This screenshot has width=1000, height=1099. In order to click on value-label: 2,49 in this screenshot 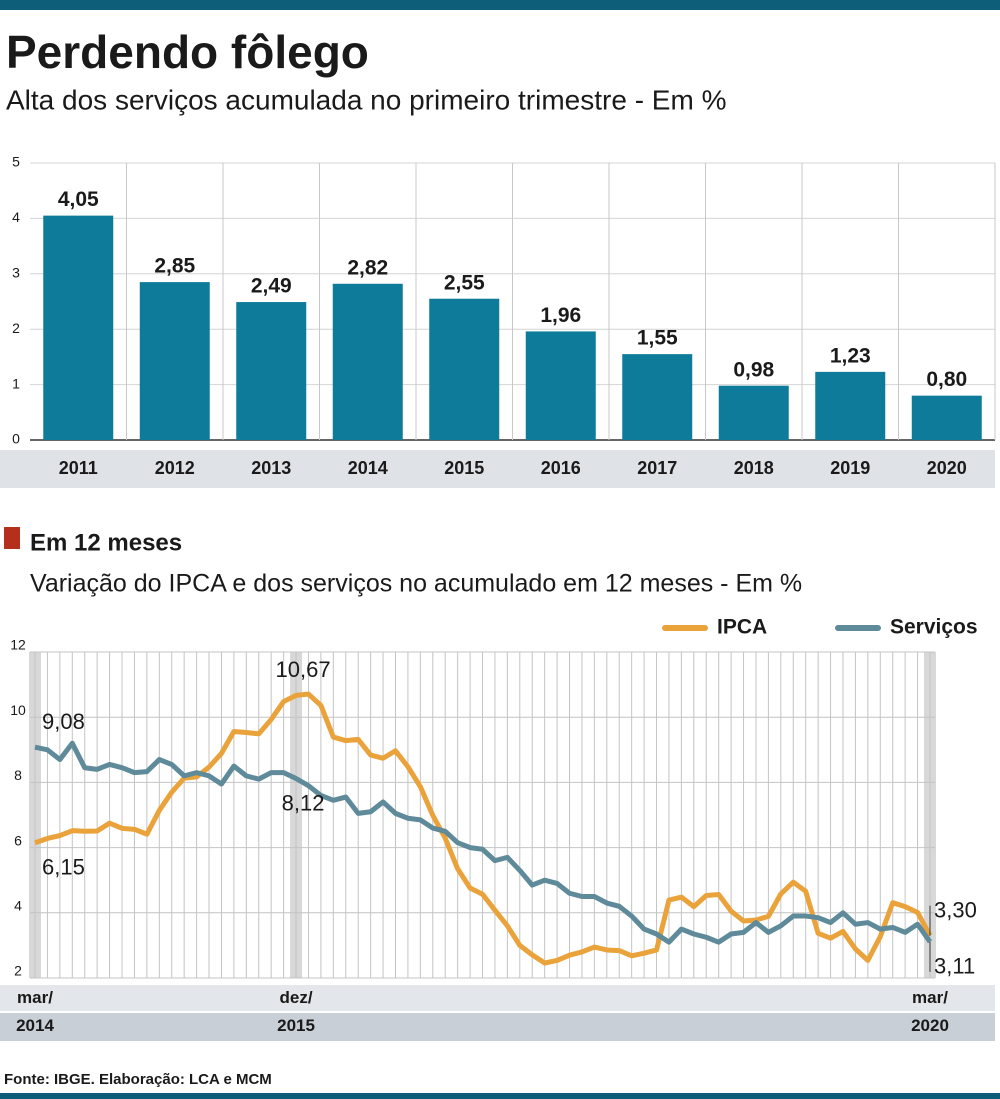, I will do `click(271, 286)`.